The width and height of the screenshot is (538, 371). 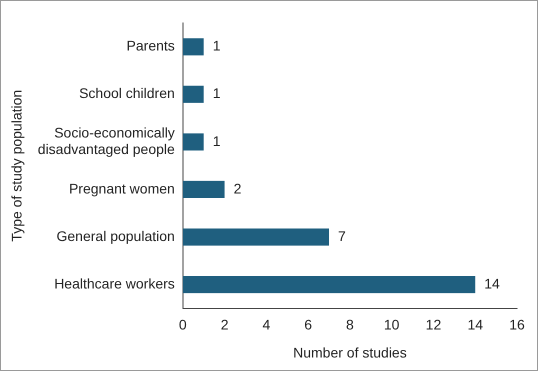 I want to click on x-tick-label: 16, so click(x=517, y=324).